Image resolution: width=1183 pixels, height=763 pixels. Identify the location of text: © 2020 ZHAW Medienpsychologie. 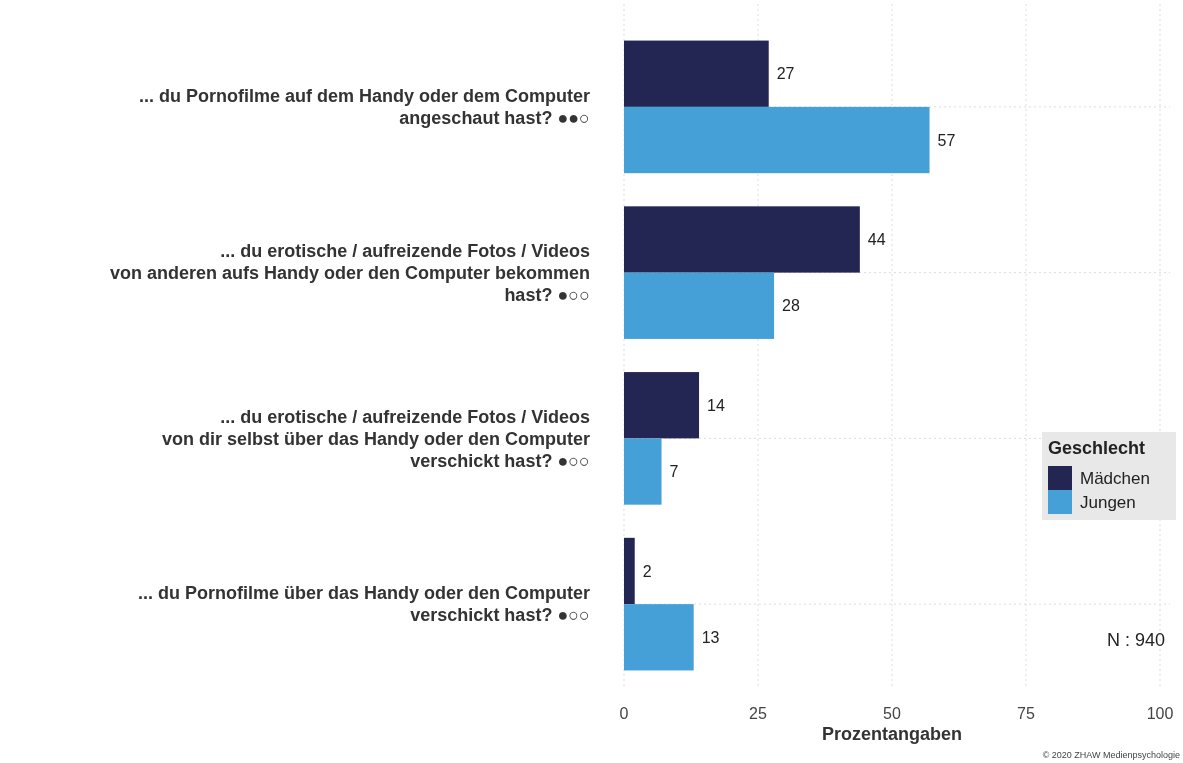
(1111, 755).